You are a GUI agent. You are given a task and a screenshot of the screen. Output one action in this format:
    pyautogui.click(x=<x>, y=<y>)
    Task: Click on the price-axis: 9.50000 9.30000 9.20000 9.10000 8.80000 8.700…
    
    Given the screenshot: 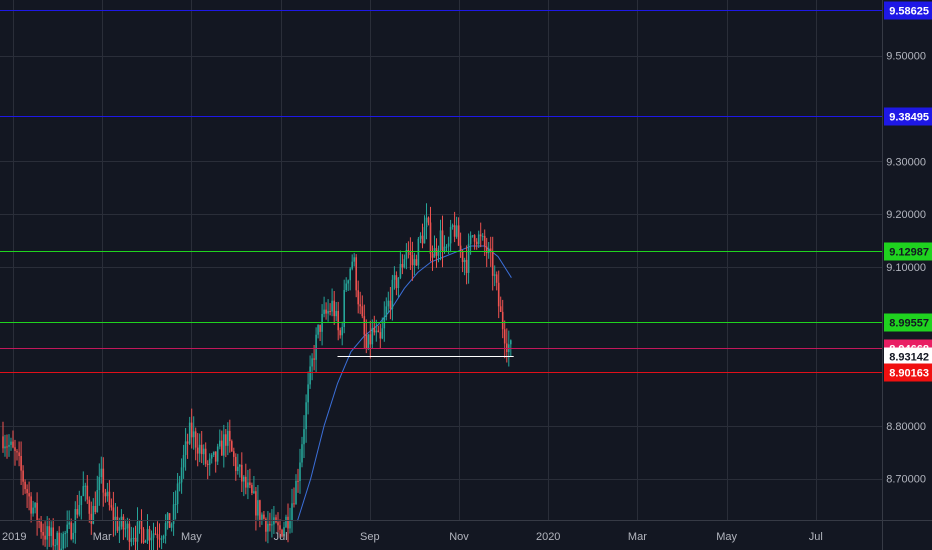 What is the action you would take?
    pyautogui.click(x=906, y=268)
    